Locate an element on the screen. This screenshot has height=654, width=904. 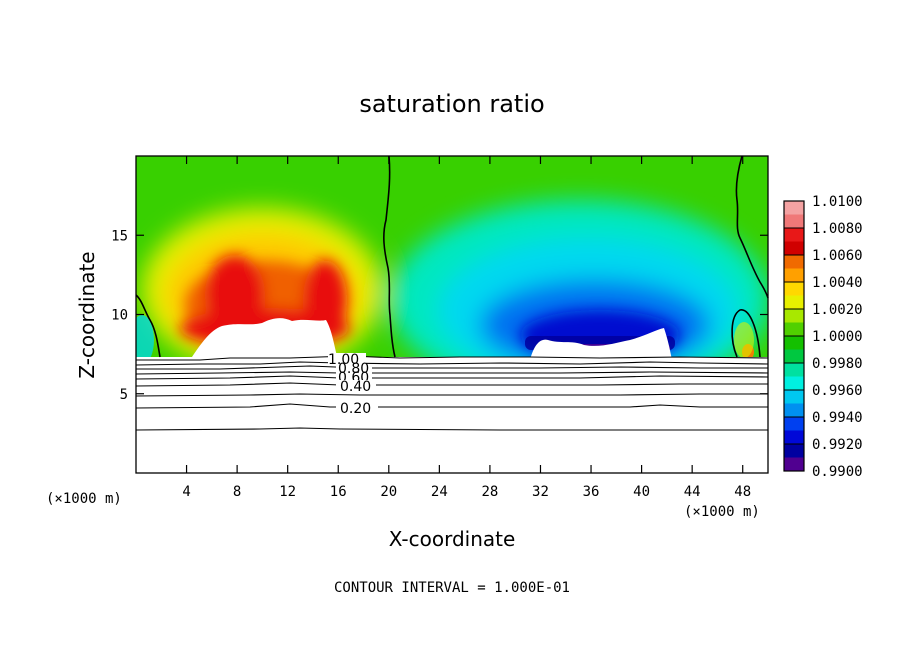
cloud-region is located at coordinates (264, 339).